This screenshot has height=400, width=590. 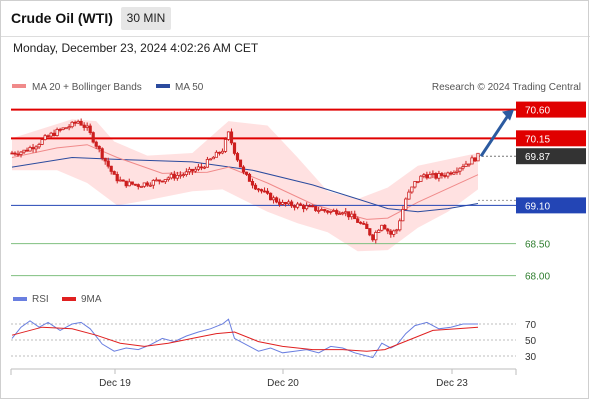 I want to click on rsi-line, so click(x=244, y=338).